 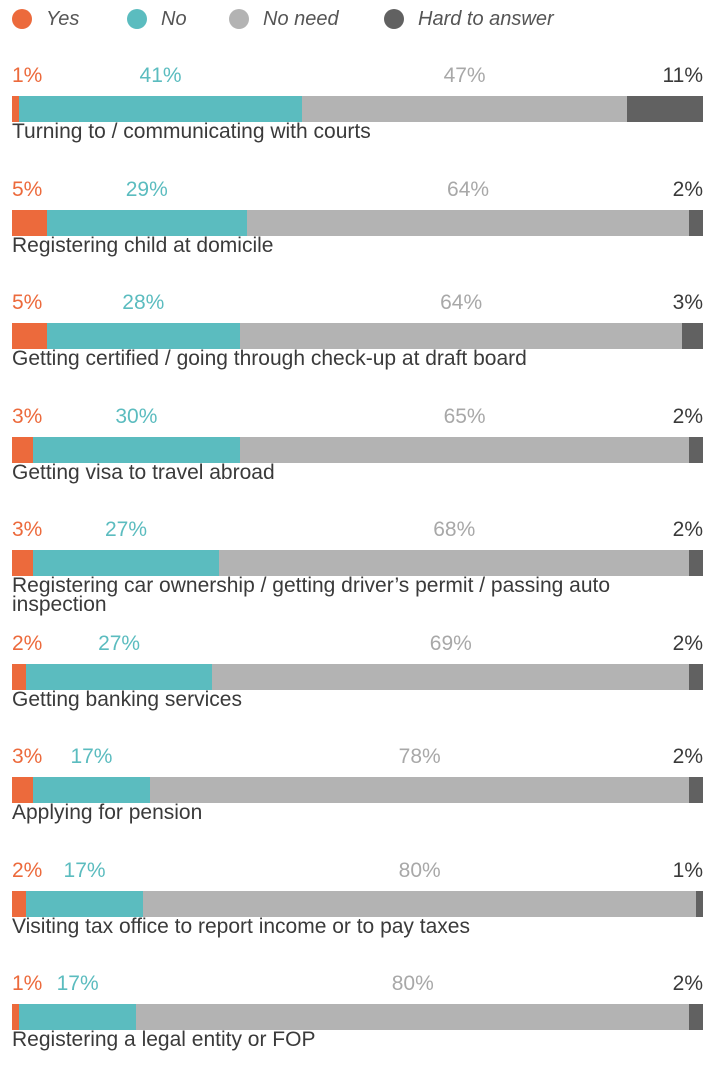 What do you see at coordinates (454, 529) in the screenshot?
I see `data-label-no-need: 68%` at bounding box center [454, 529].